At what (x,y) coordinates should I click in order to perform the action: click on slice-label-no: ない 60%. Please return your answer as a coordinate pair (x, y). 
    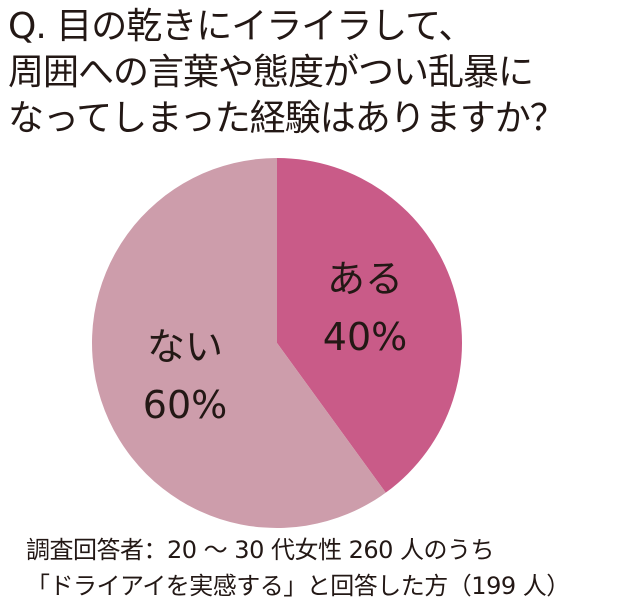
    Looking at the image, I should click on (185, 376).